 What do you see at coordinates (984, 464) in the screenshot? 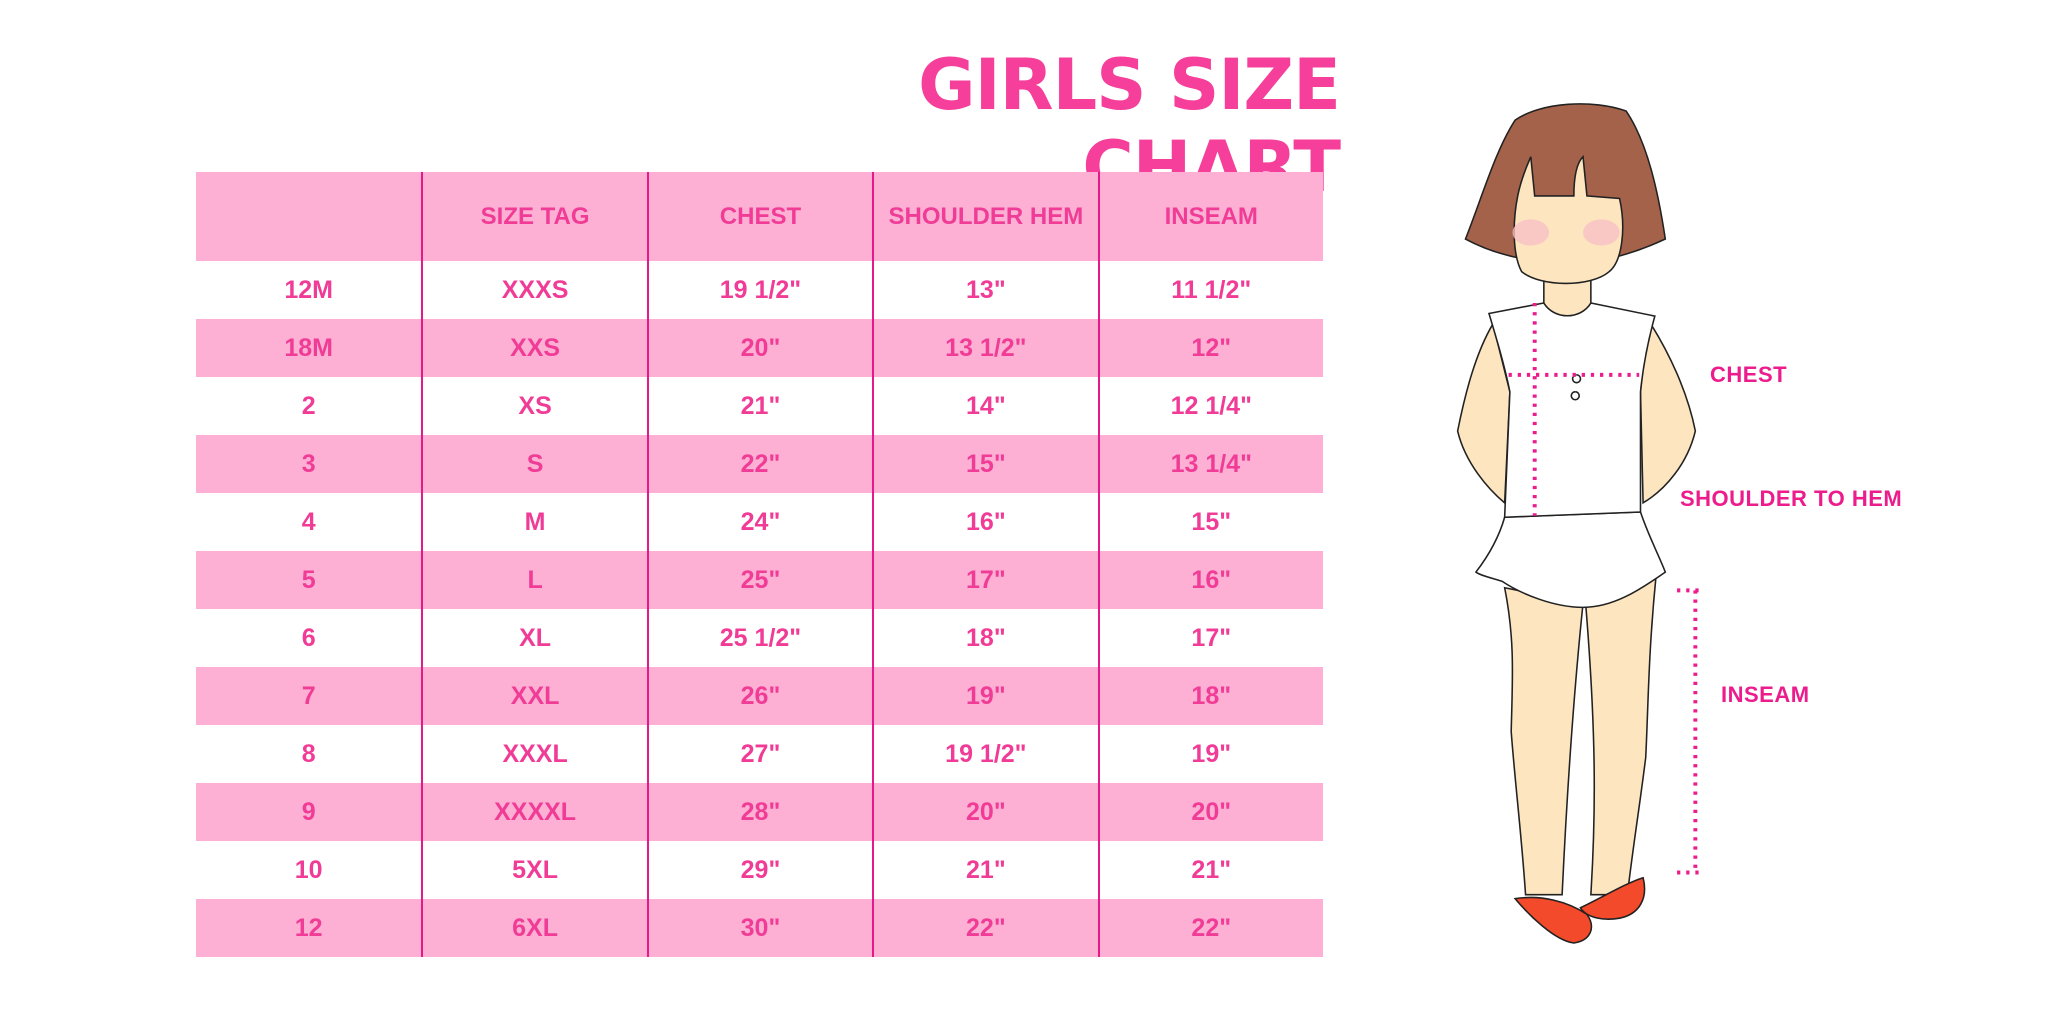
I see `cell-shoulder-hem: 15"` at bounding box center [984, 464].